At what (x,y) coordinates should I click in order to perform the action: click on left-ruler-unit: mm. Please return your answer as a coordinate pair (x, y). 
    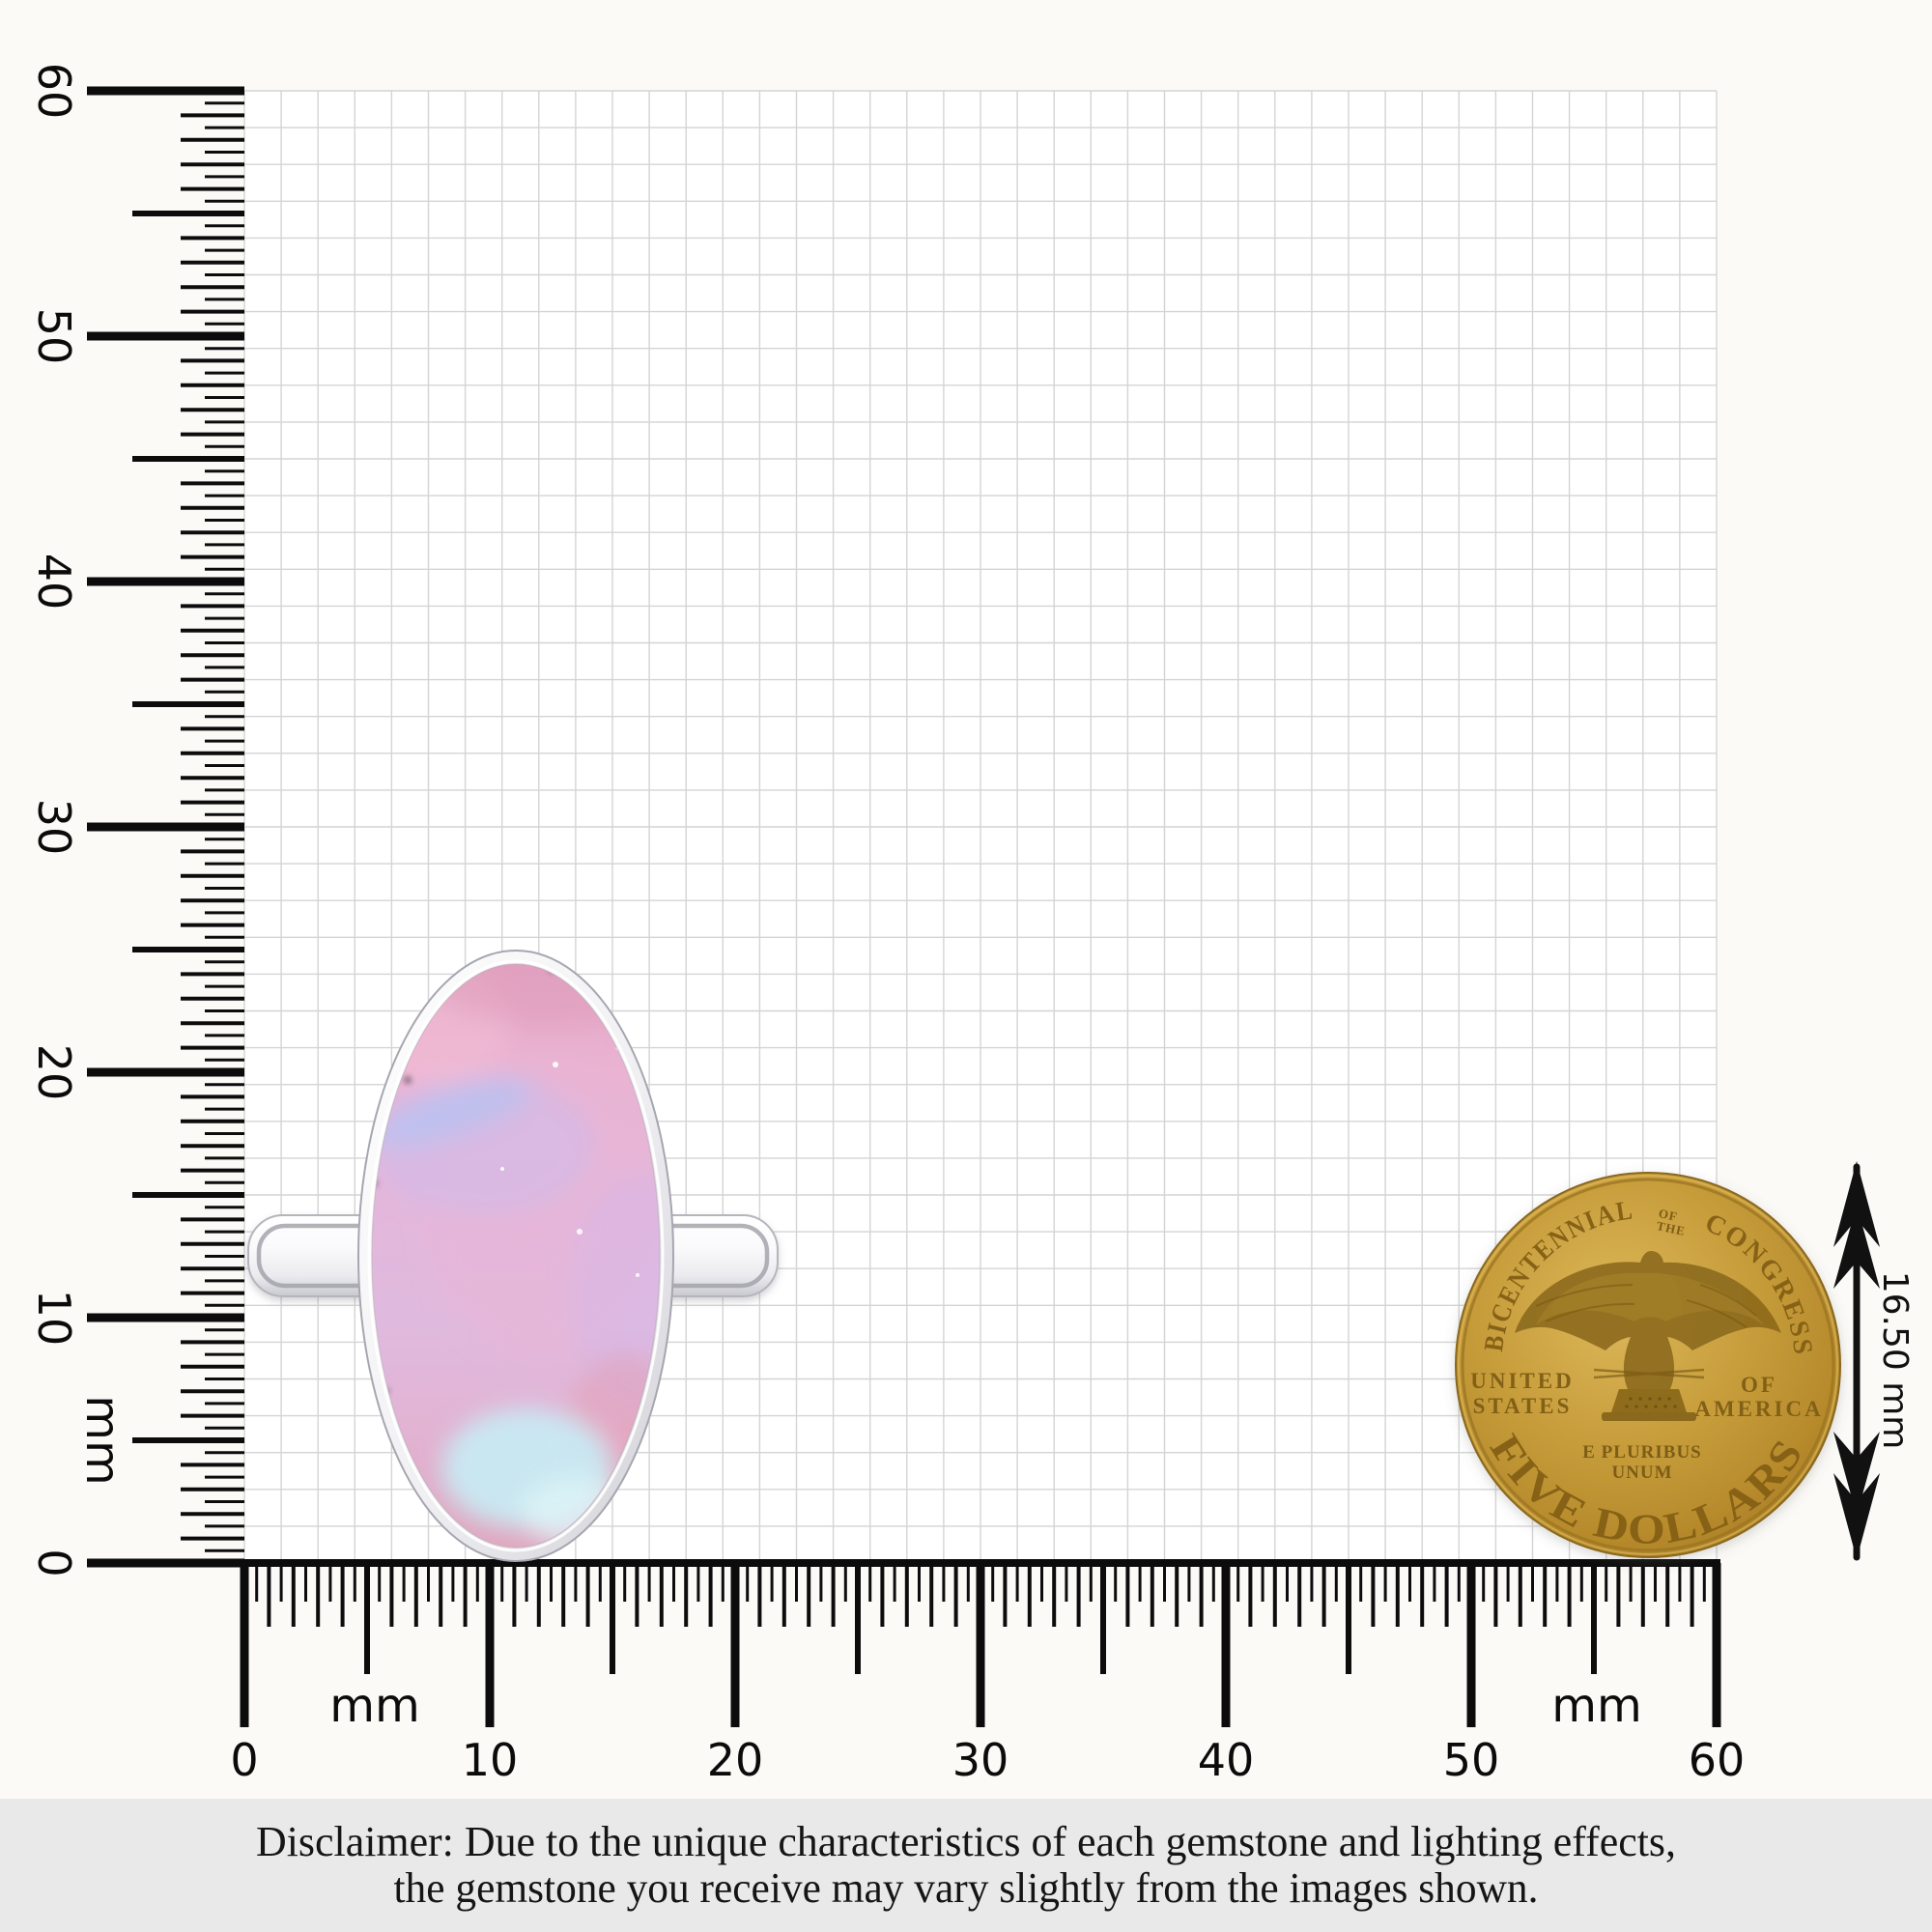
    Looking at the image, I should click on (102, 1440).